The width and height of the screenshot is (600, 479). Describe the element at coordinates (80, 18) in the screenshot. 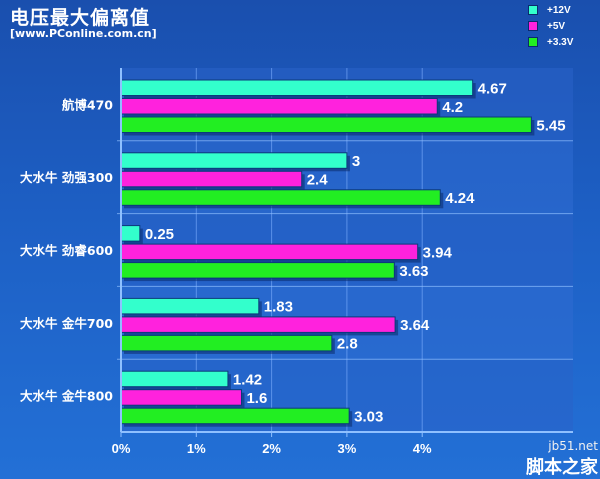

I see `chart-title: 电压最大偏离值` at that location.